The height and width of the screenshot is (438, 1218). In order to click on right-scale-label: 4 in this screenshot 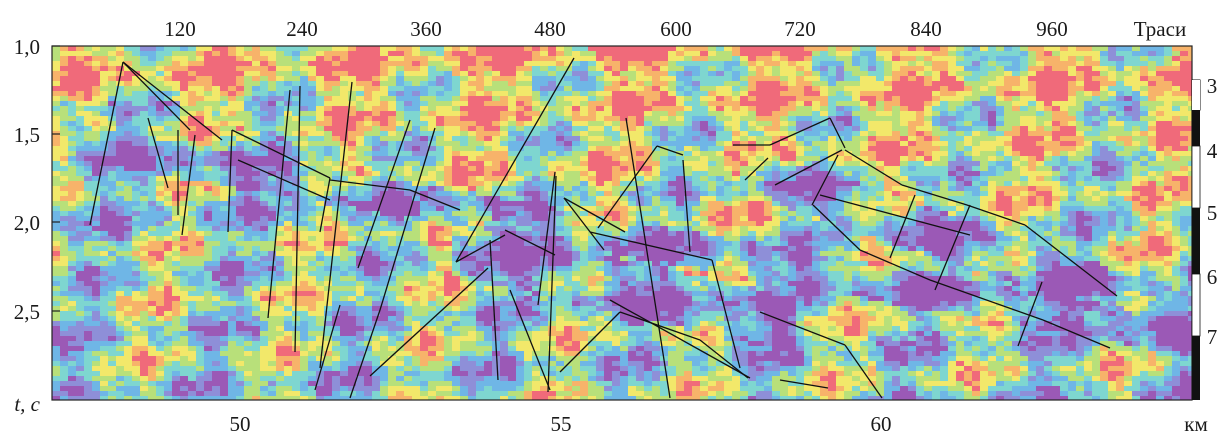, I will do `click(1212, 151)`.